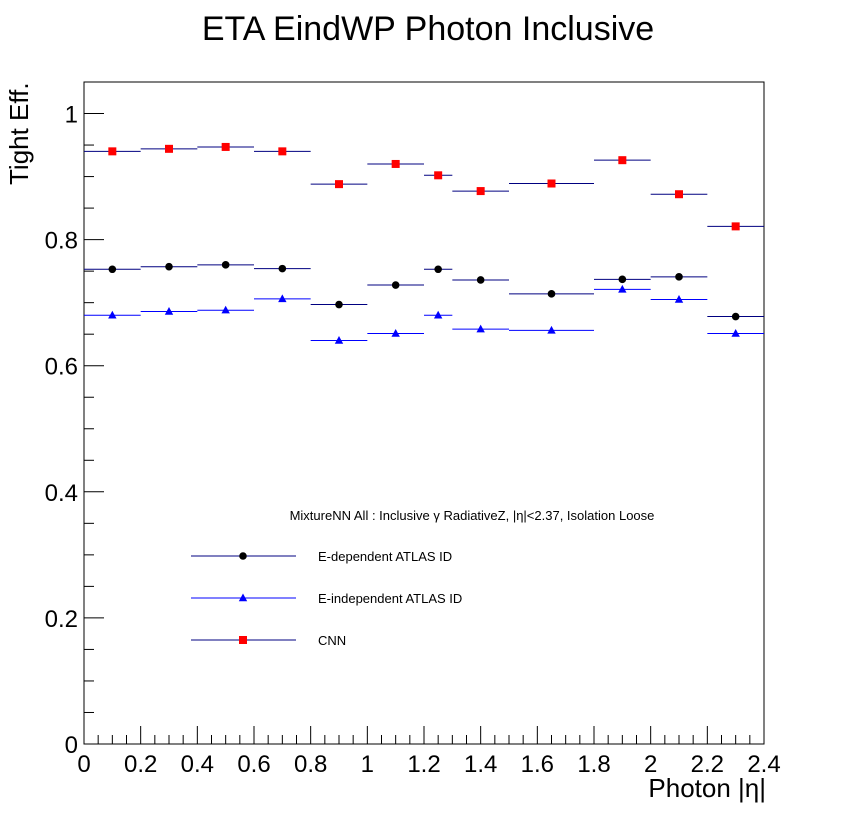 Image resolution: width=848 pixels, height=826 pixels. I want to click on legend-label: CNN, so click(332, 640).